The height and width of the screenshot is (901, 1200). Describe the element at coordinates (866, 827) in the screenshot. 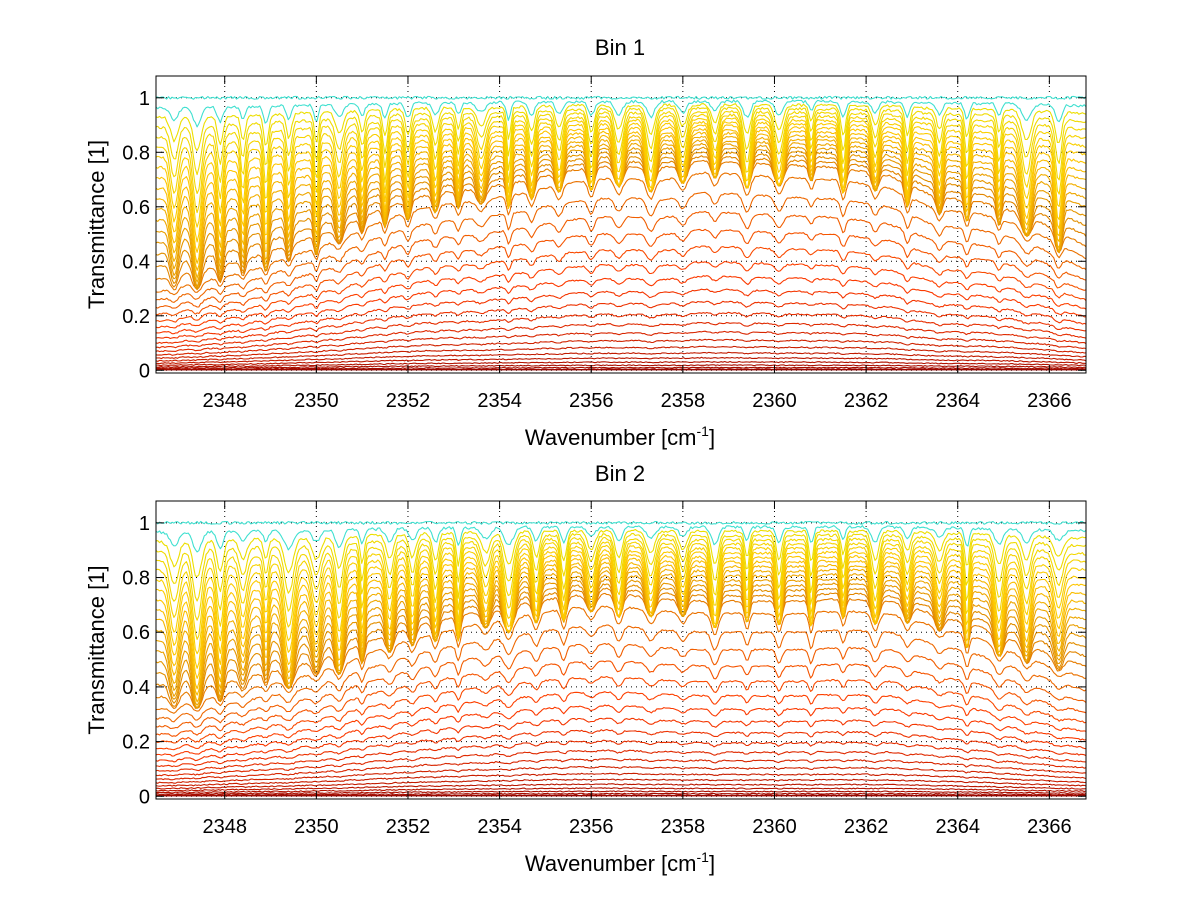

I see `x-tick-label: 2362` at that location.